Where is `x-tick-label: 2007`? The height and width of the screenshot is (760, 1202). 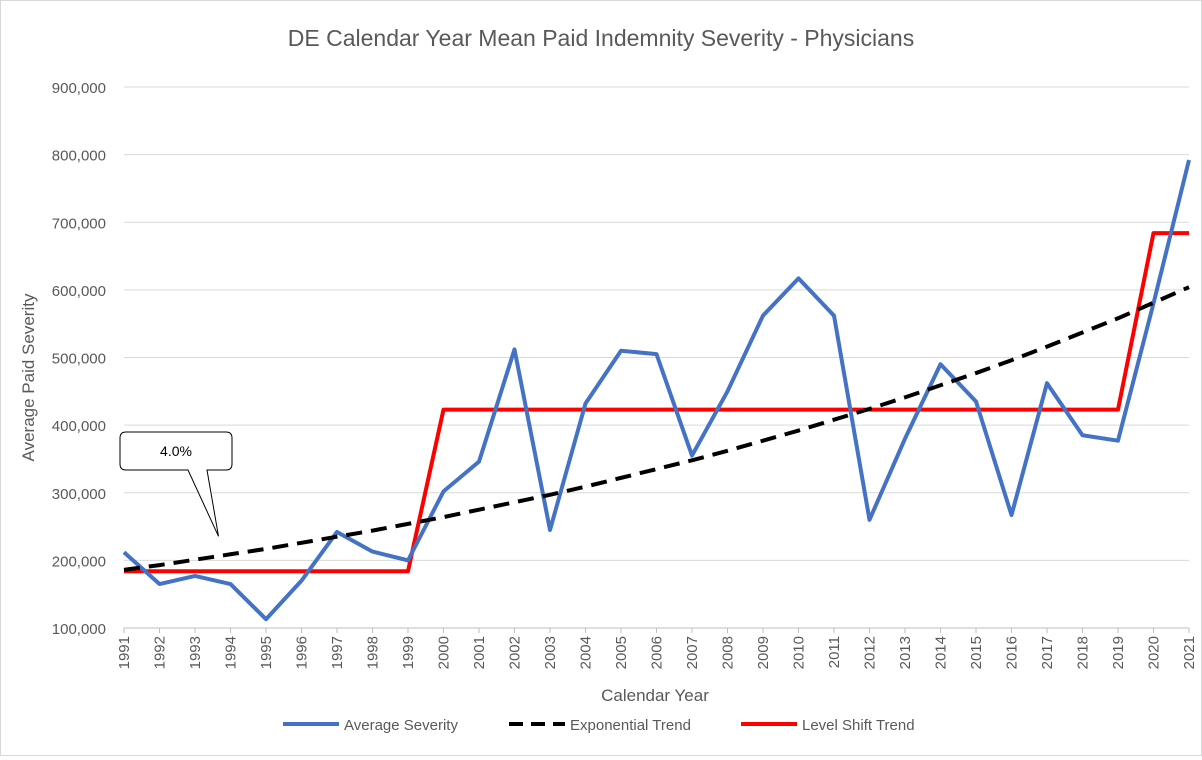 x-tick-label: 2007 is located at coordinates (692, 652).